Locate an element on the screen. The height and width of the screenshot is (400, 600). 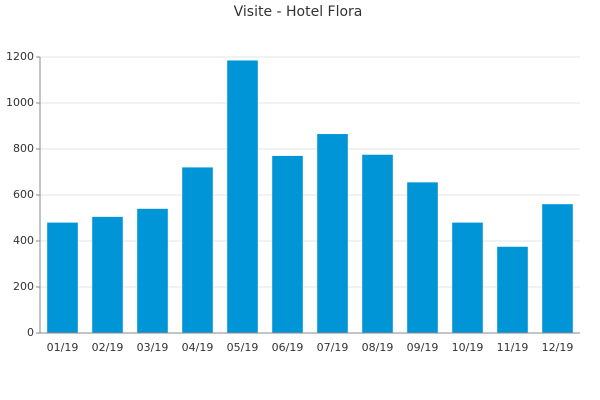
chart-title: Visite - Hotel Flora is located at coordinates (298, 12).